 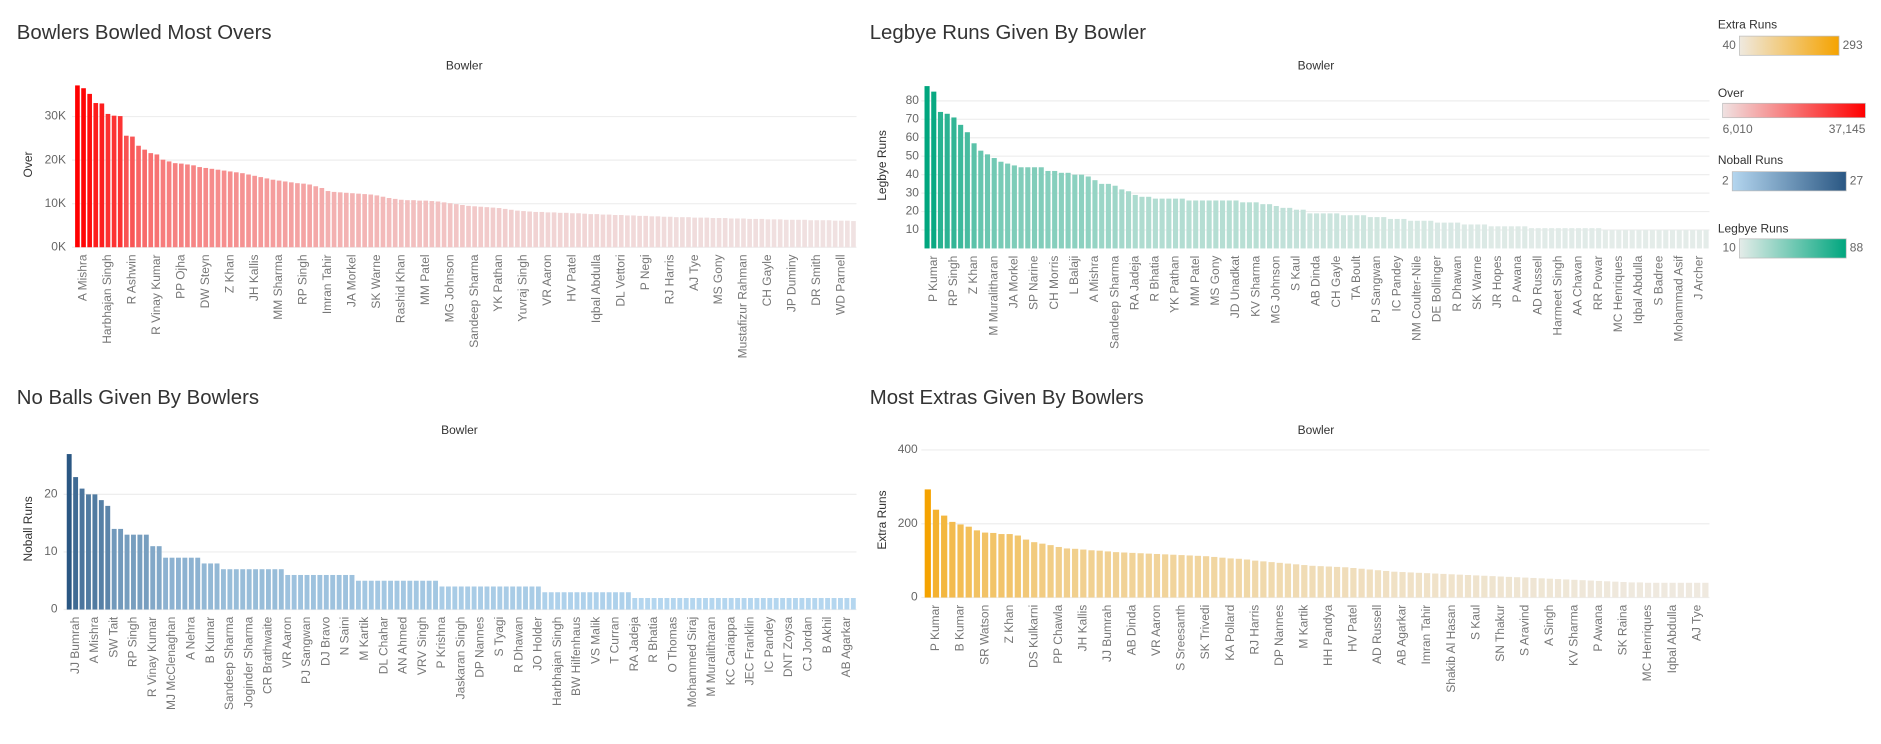 What do you see at coordinates (75, 645) in the screenshot?
I see `x-tick-label: JJ Bumrah` at bounding box center [75, 645].